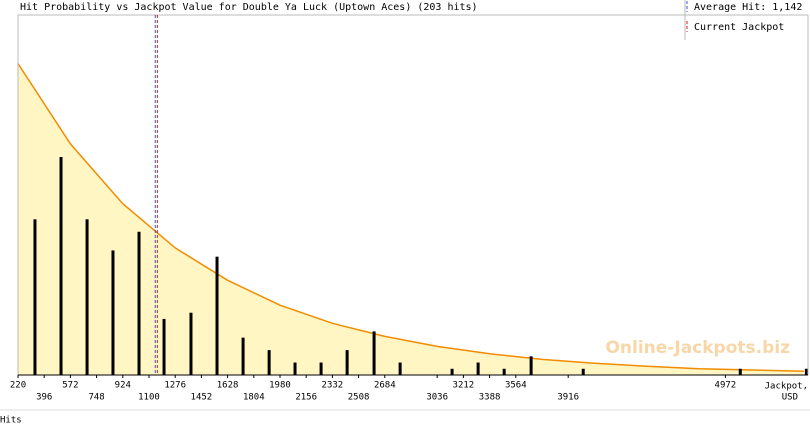  Describe the element at coordinates (149, 398) in the screenshot. I see `x-tick-label: 1100` at that location.